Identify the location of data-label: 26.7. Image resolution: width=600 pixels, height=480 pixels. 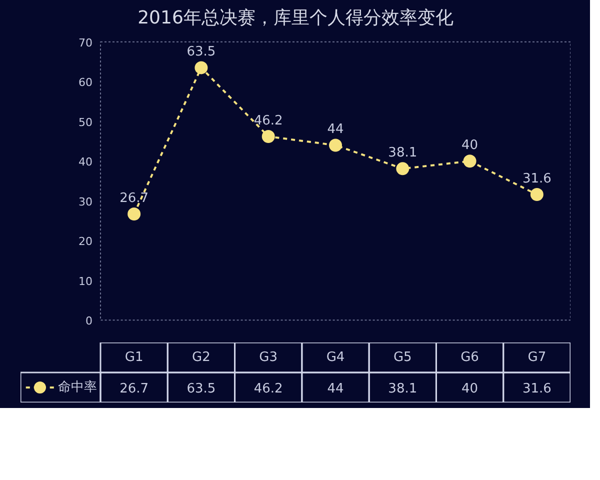
(134, 198).